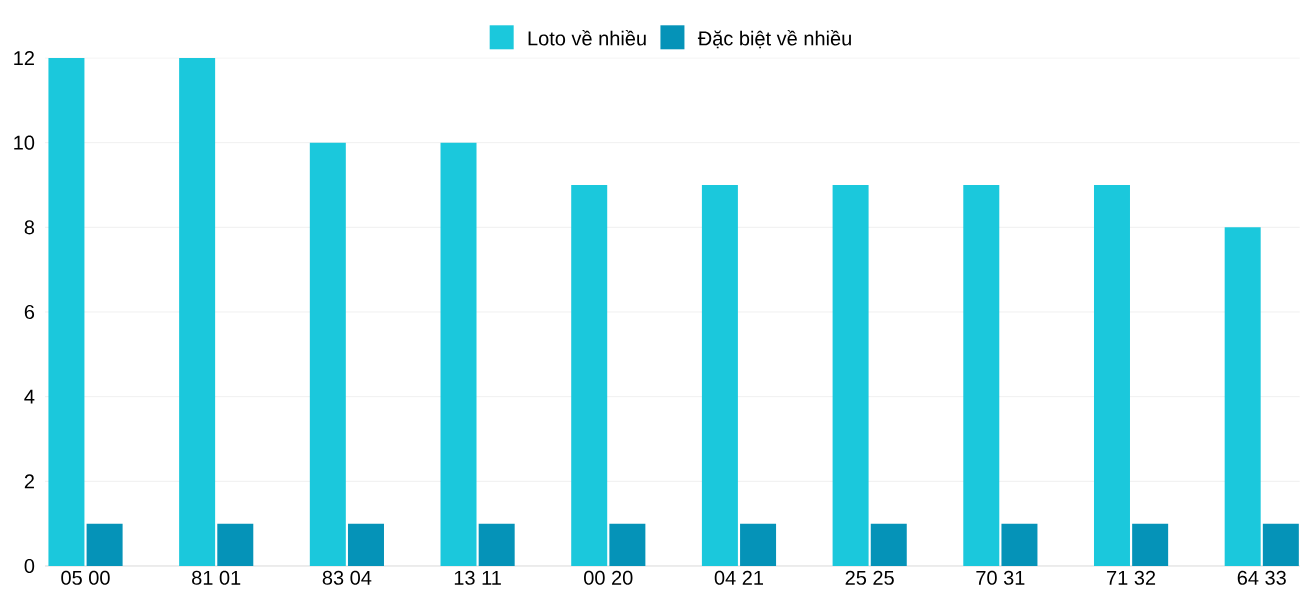 The width and height of the screenshot is (1300, 600). Describe the element at coordinates (608, 577) in the screenshot. I see `x-tick-label: 00 20` at that location.